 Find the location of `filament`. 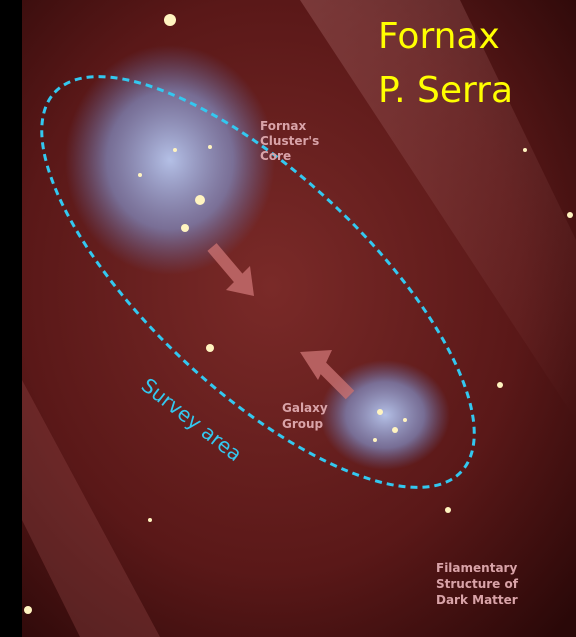

filament is located at coordinates (91, 508).